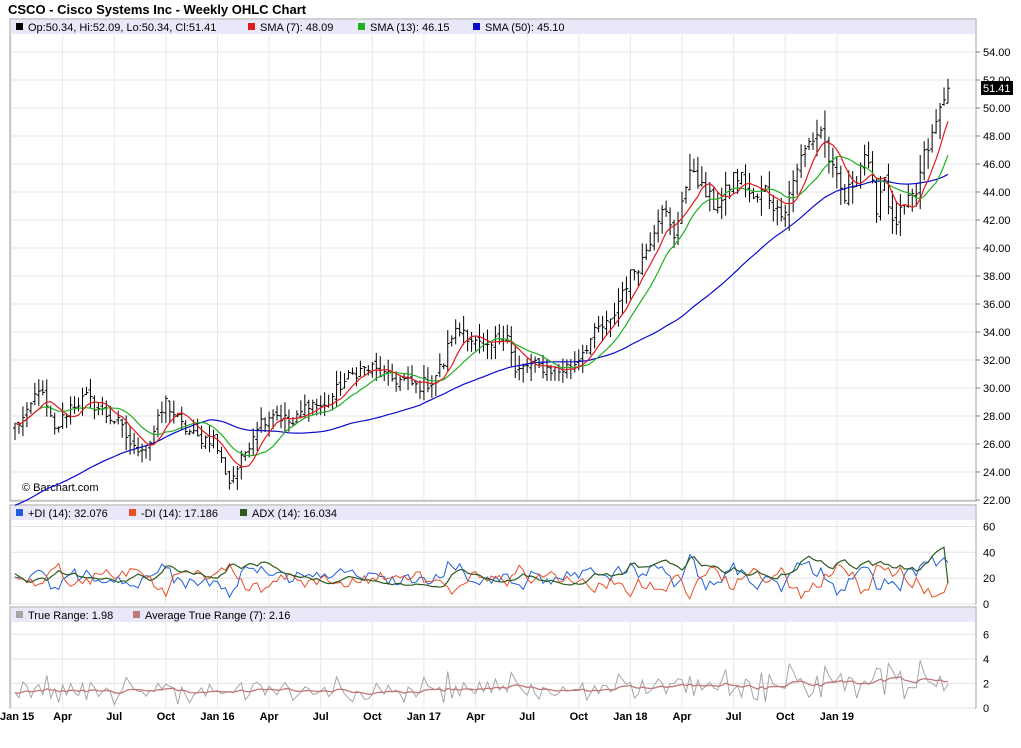 This screenshot has height=748, width=1021. I want to click on price-tick-label: 22.00, so click(997, 501).